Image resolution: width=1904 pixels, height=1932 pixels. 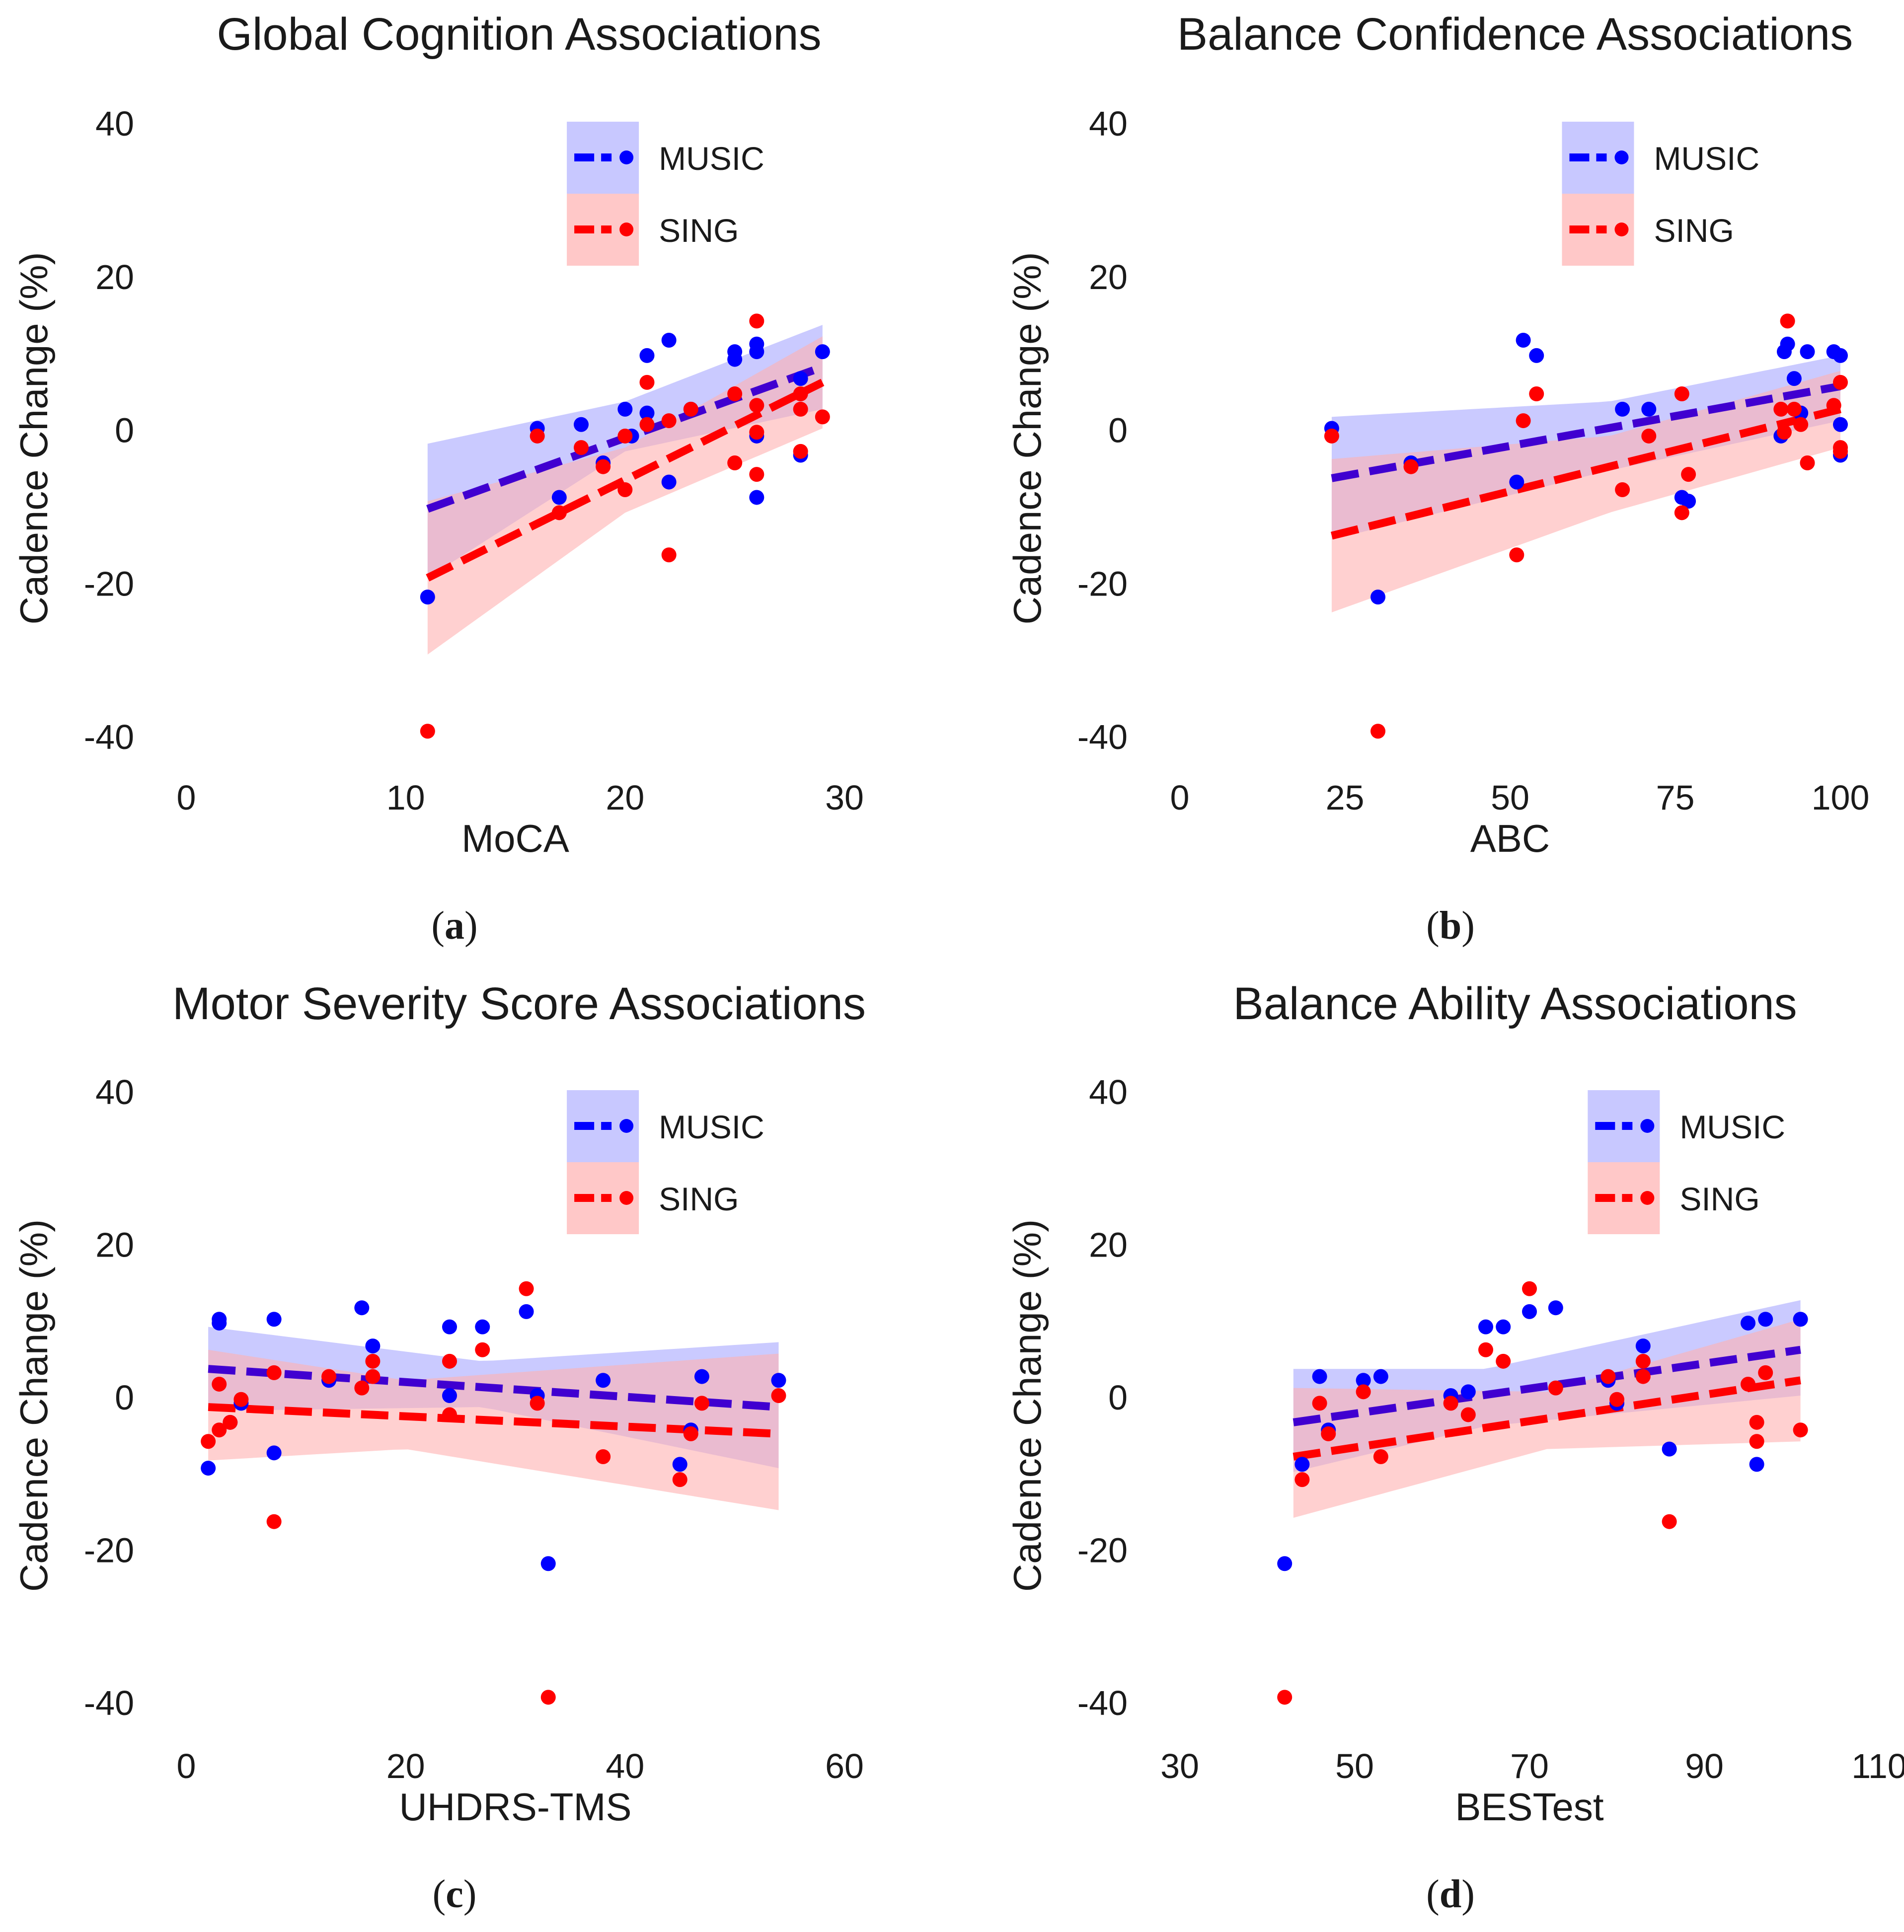 I want to click on x-tick-label: 10, so click(x=405, y=797).